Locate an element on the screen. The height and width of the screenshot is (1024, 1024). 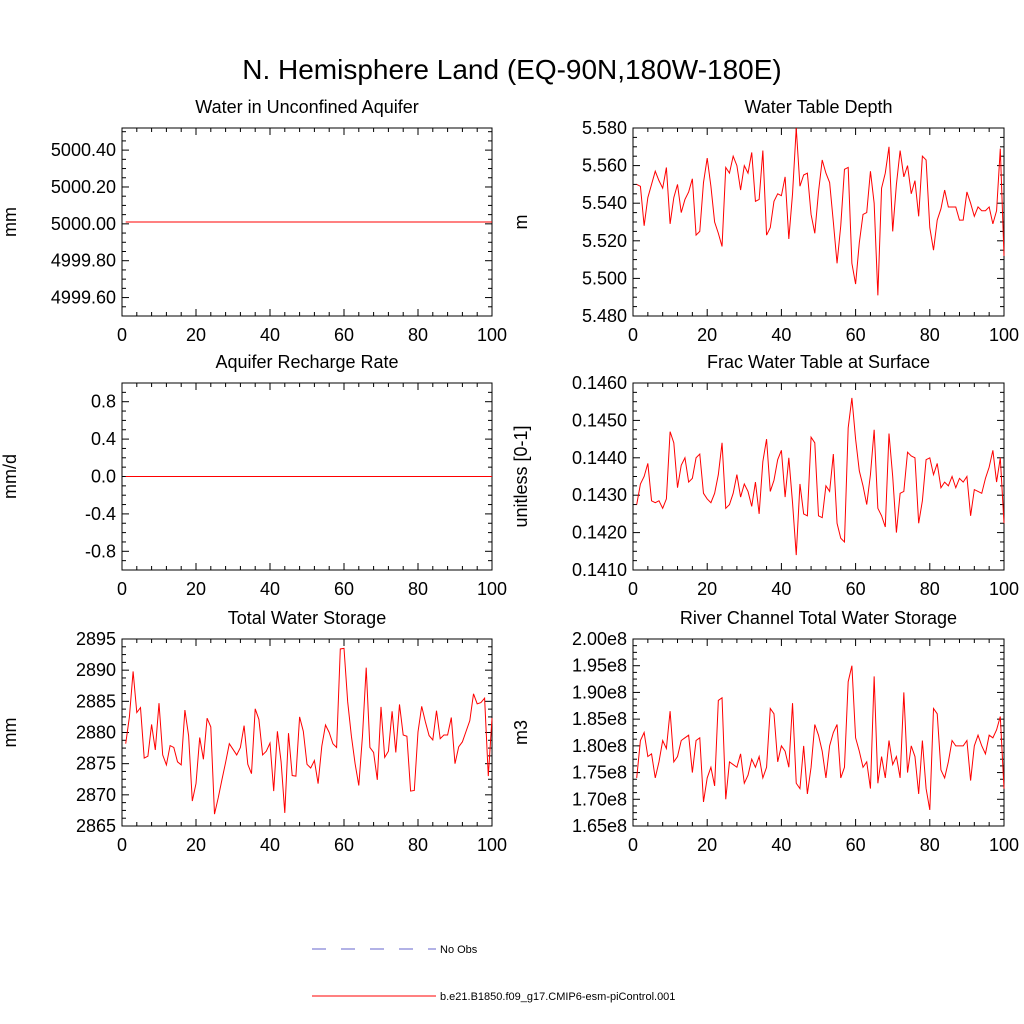
y-axis-label: m is located at coordinates (521, 222).